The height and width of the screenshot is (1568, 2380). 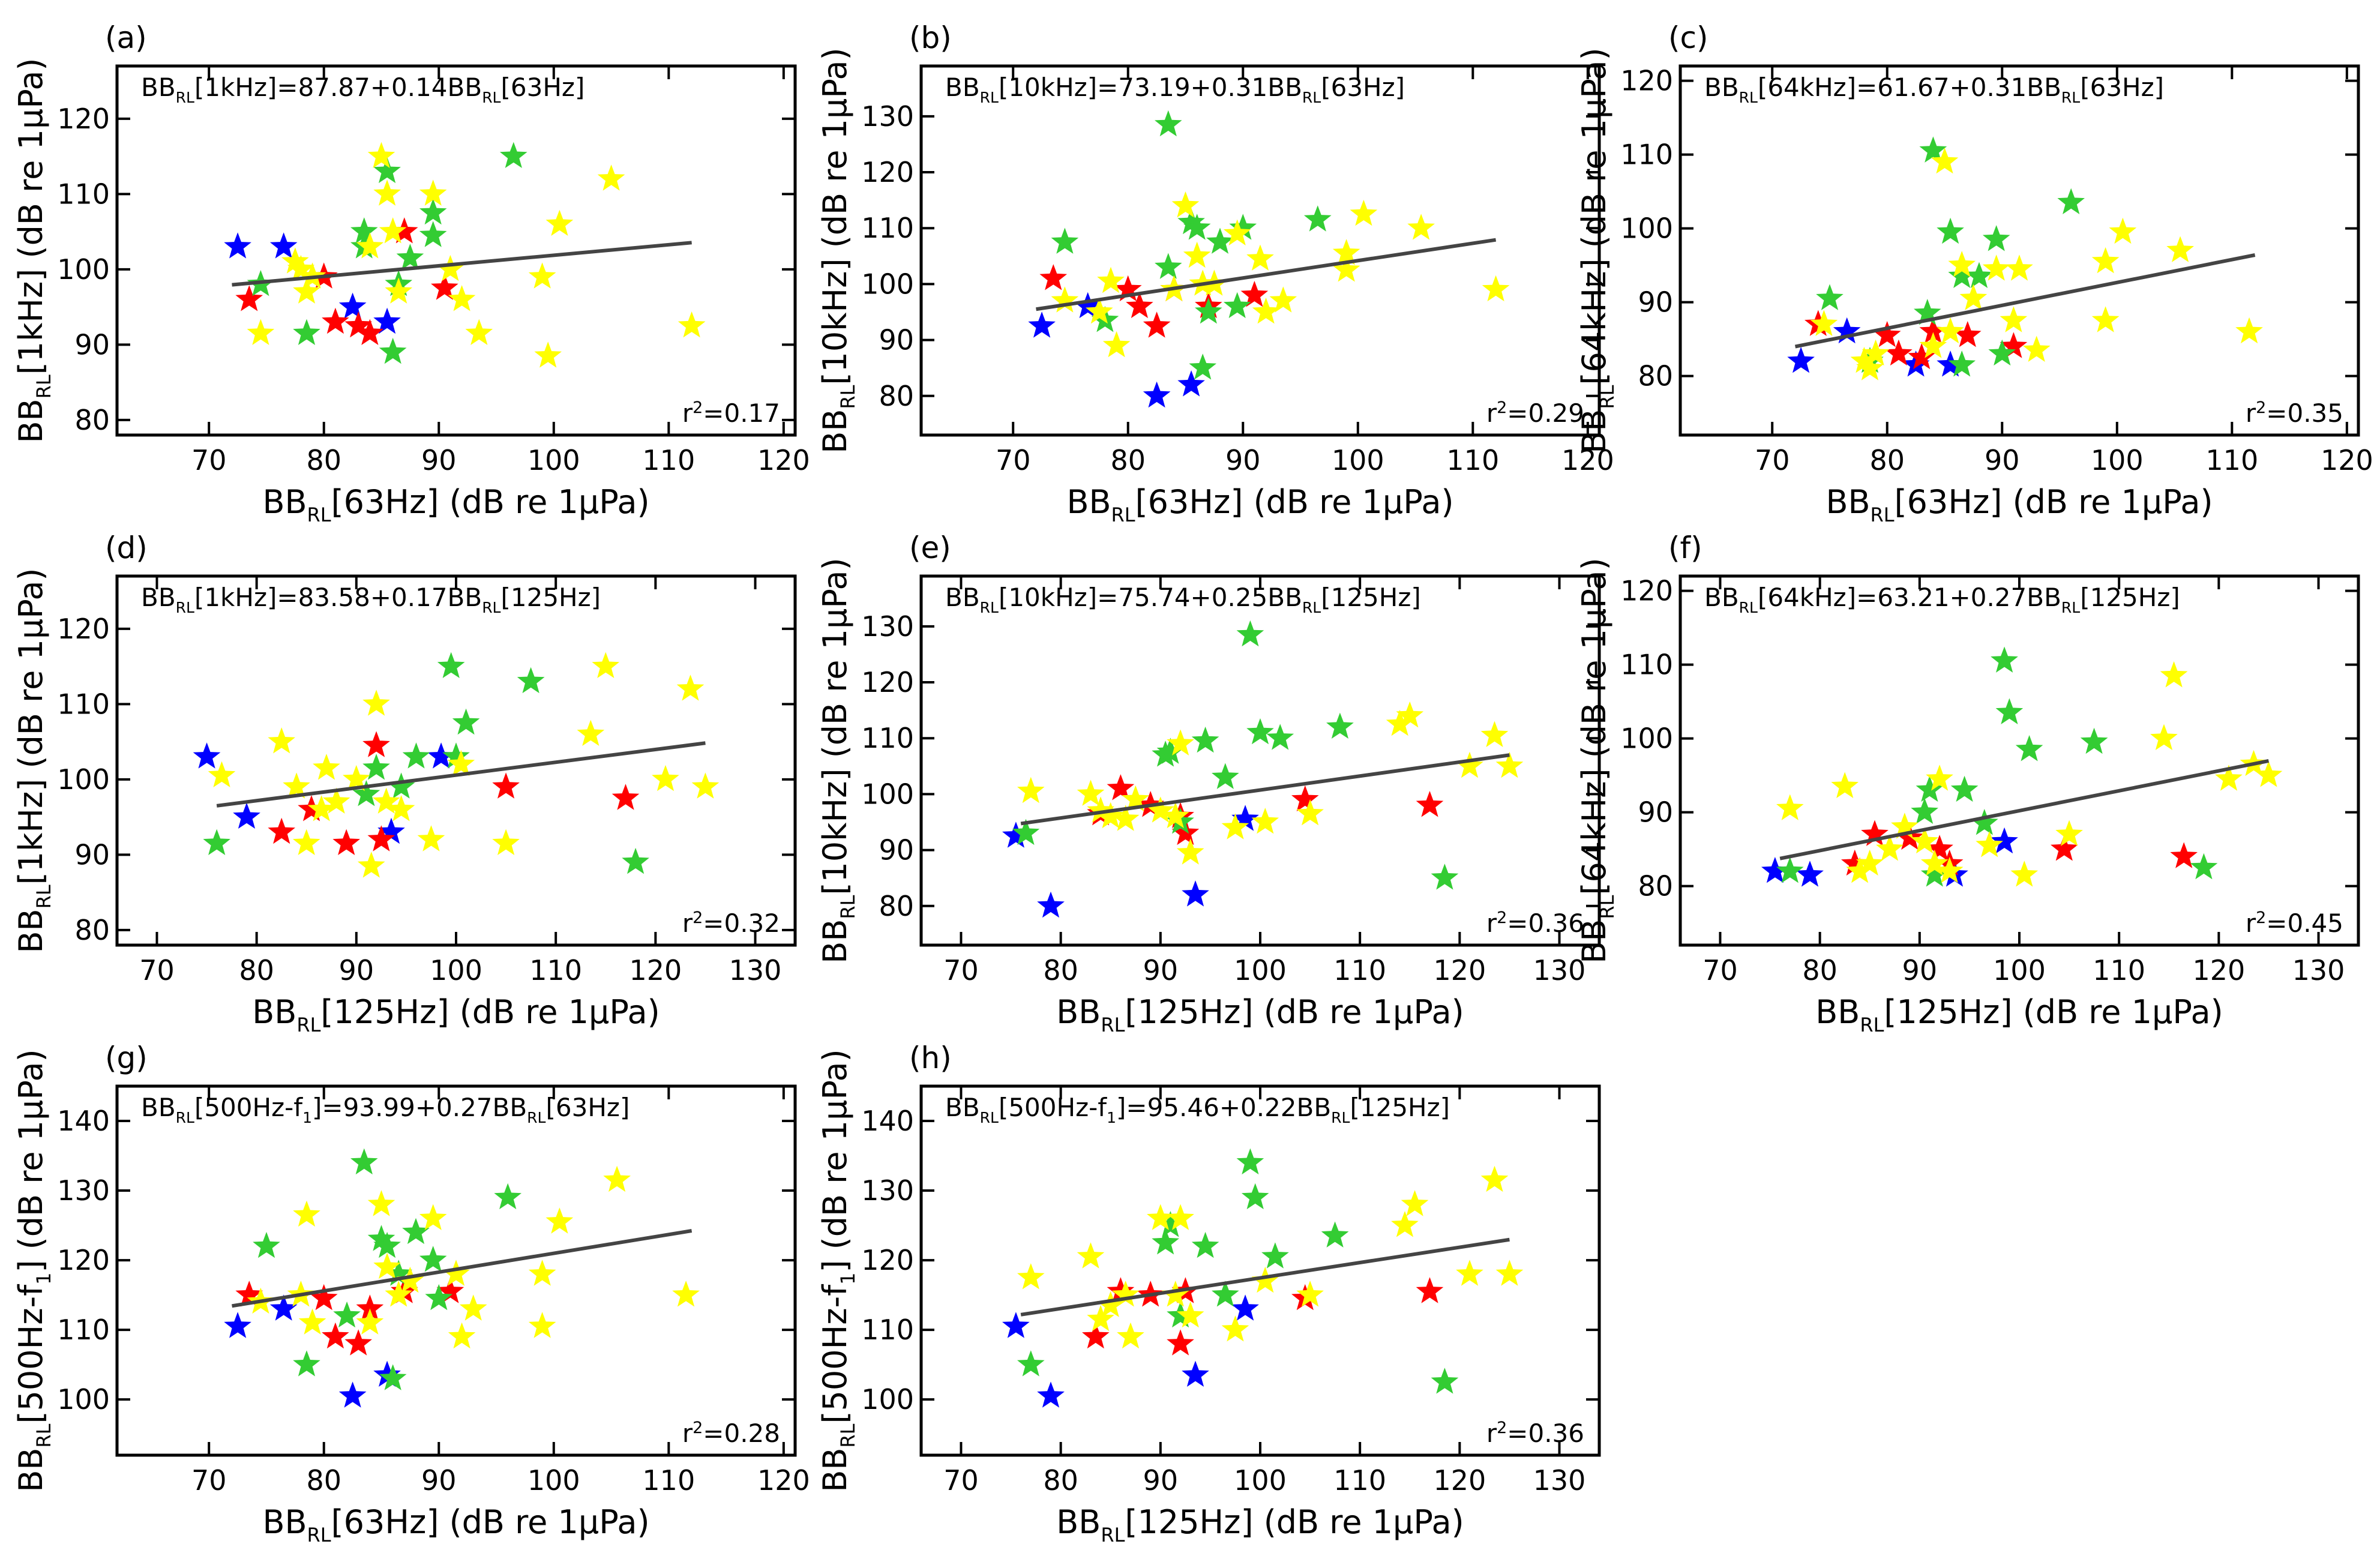 I want to click on y-axis-title: BBRL[1kHz] (dB re 1μPa), so click(x=33, y=250).